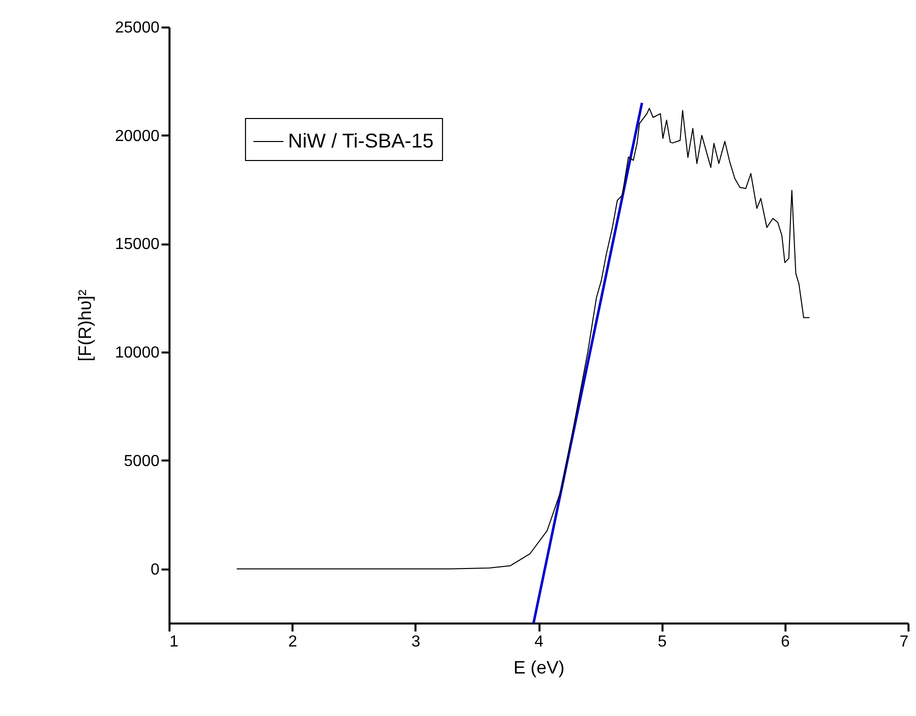  Describe the element at coordinates (415, 642) in the screenshot. I see `x-tick-label: 3` at that location.